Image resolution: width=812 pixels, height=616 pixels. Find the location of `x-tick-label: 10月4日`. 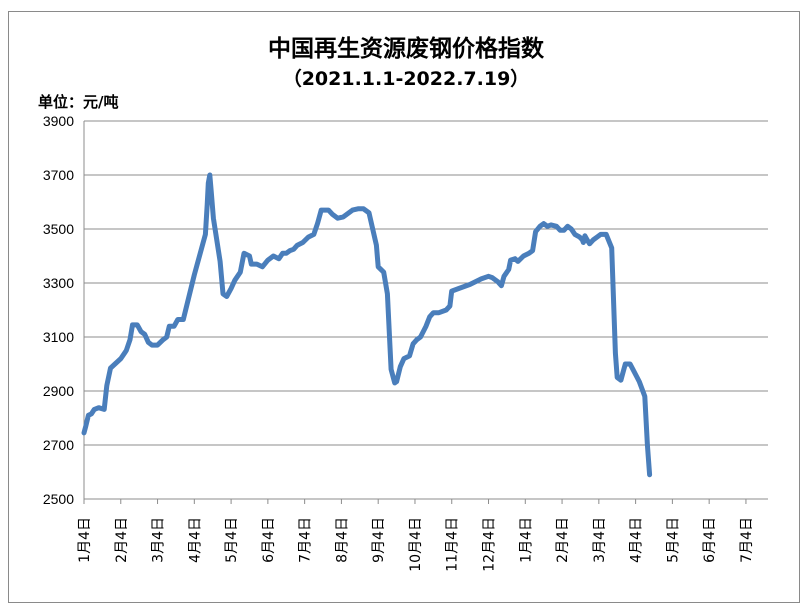

x-tick-label: 10月4日 is located at coordinates (416, 544).